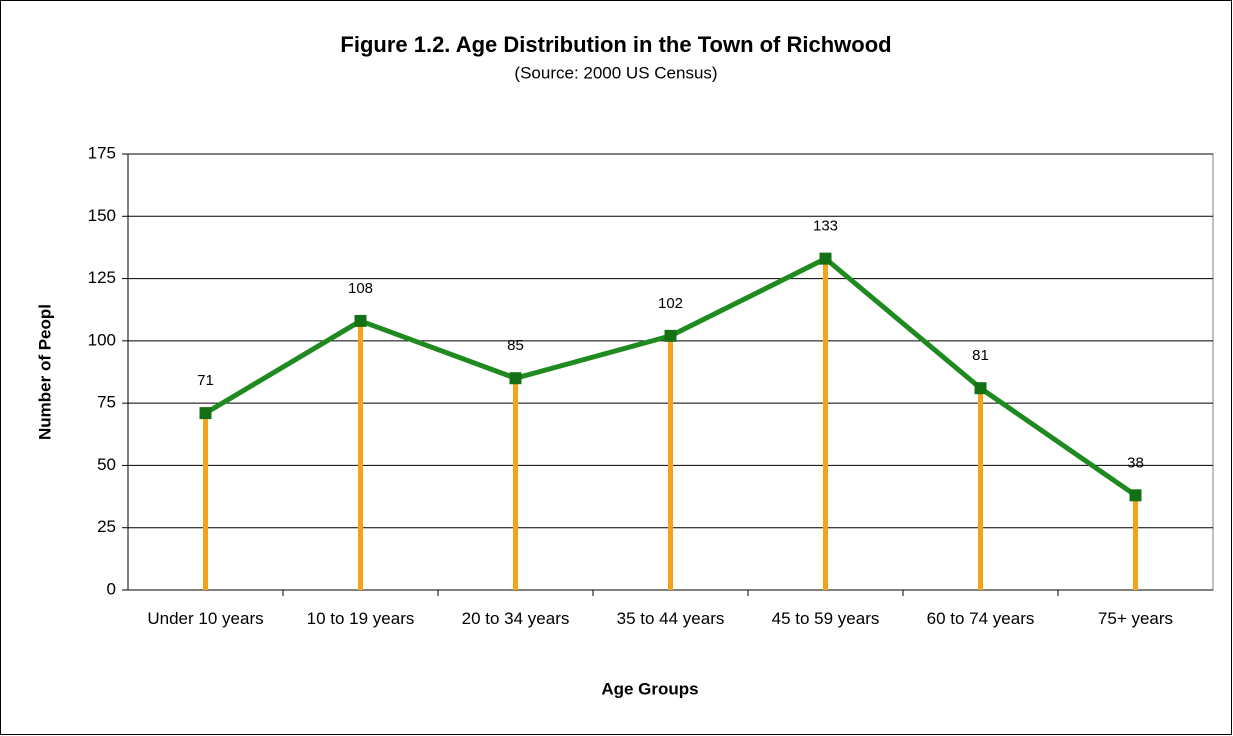 The width and height of the screenshot is (1233, 736). What do you see at coordinates (205, 618) in the screenshot?
I see `x-tick-label: Under 10 years` at bounding box center [205, 618].